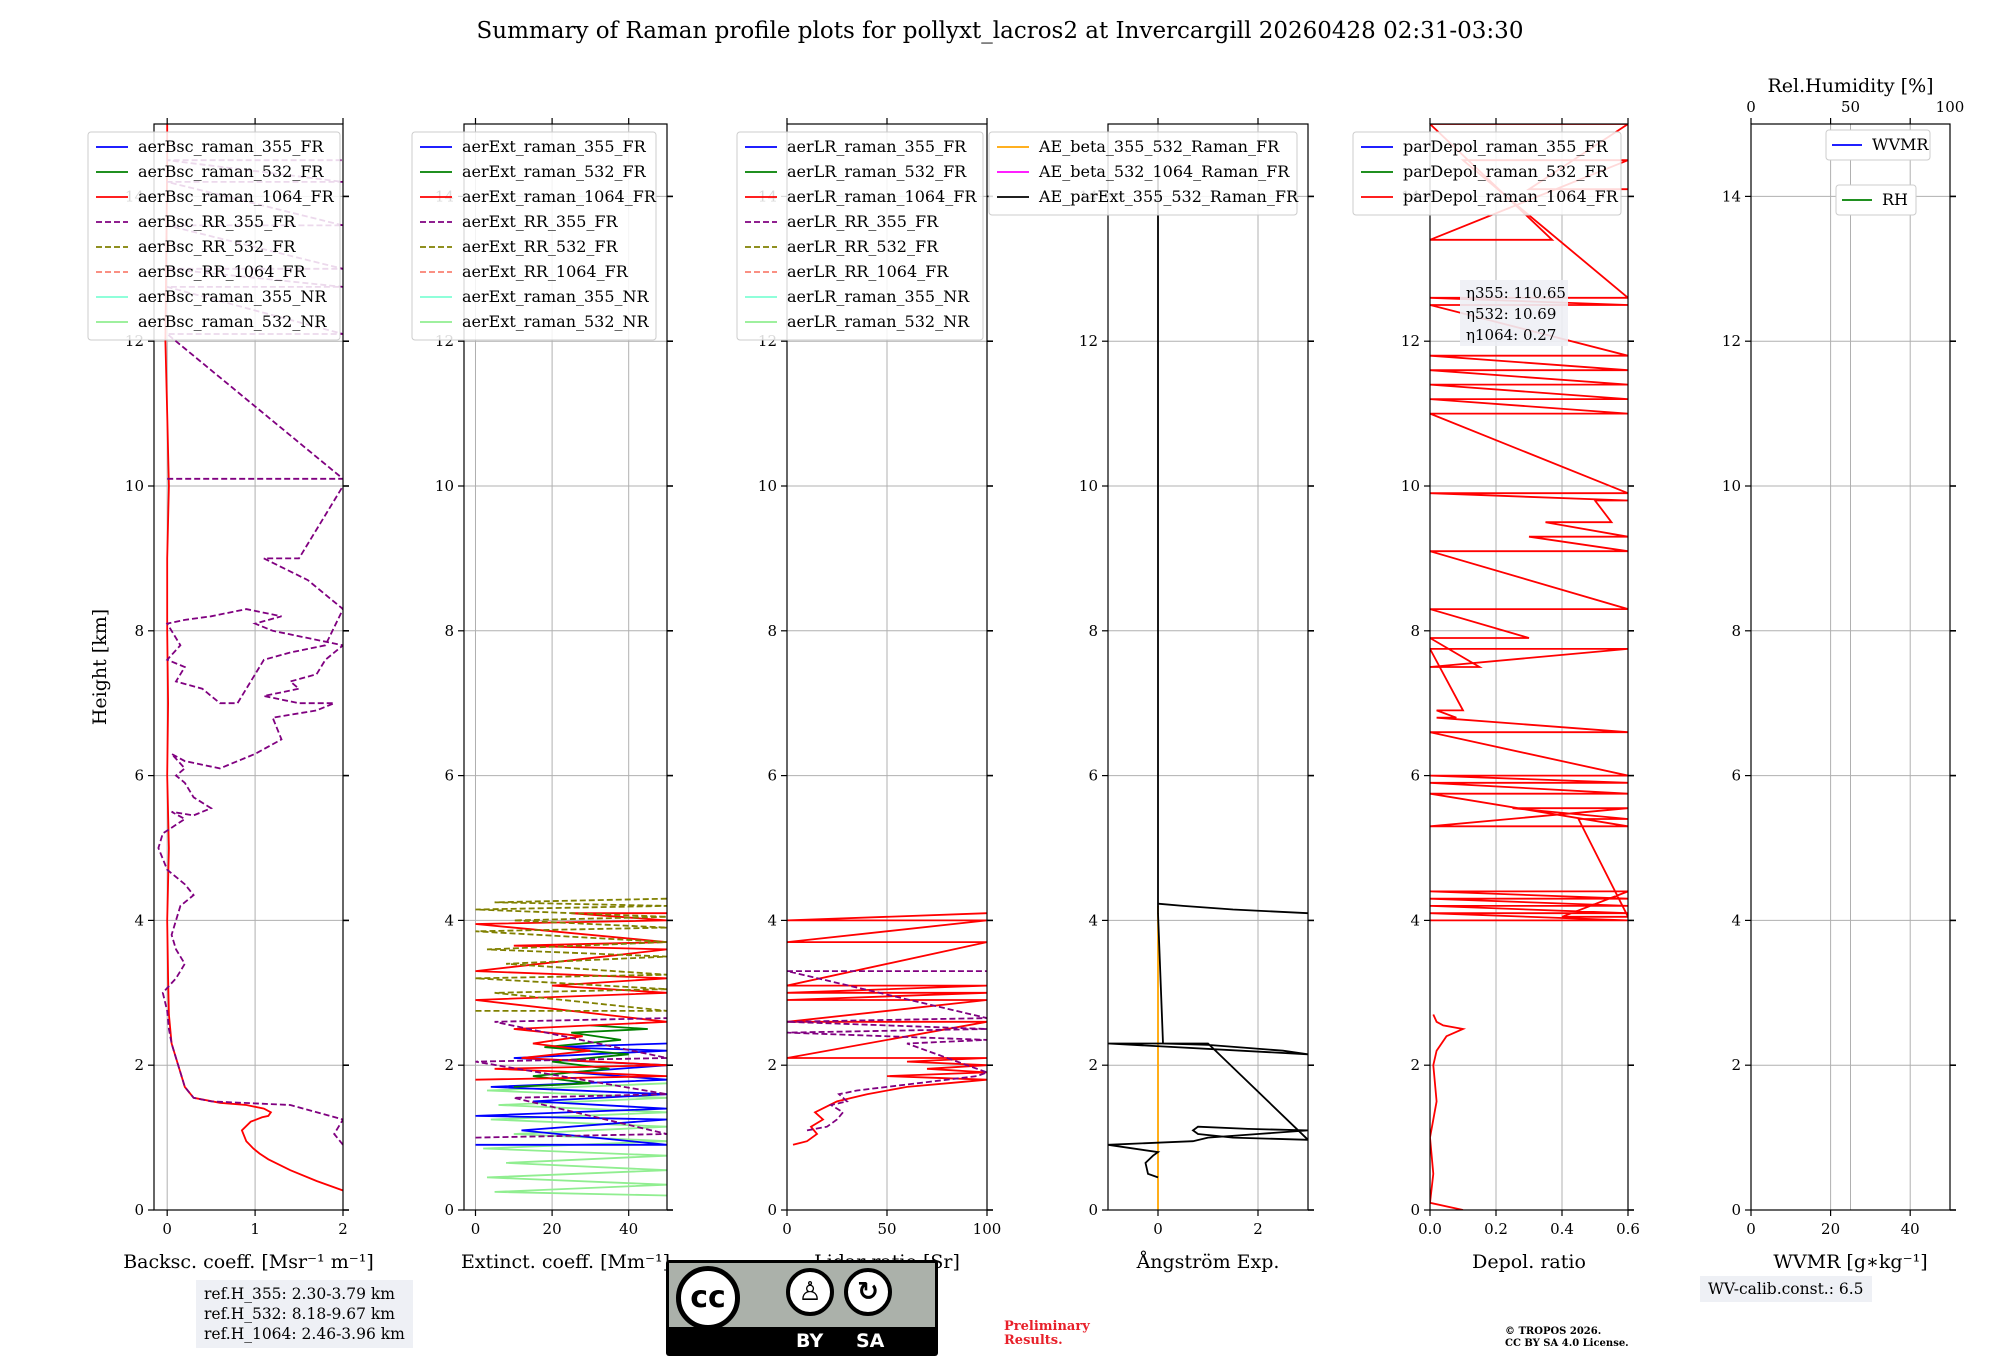 The width and height of the screenshot is (2000, 1360). Describe the element at coordinates (540, 246) in the screenshot. I see `legend-entry: aerExt_RR_532_FR` at that location.